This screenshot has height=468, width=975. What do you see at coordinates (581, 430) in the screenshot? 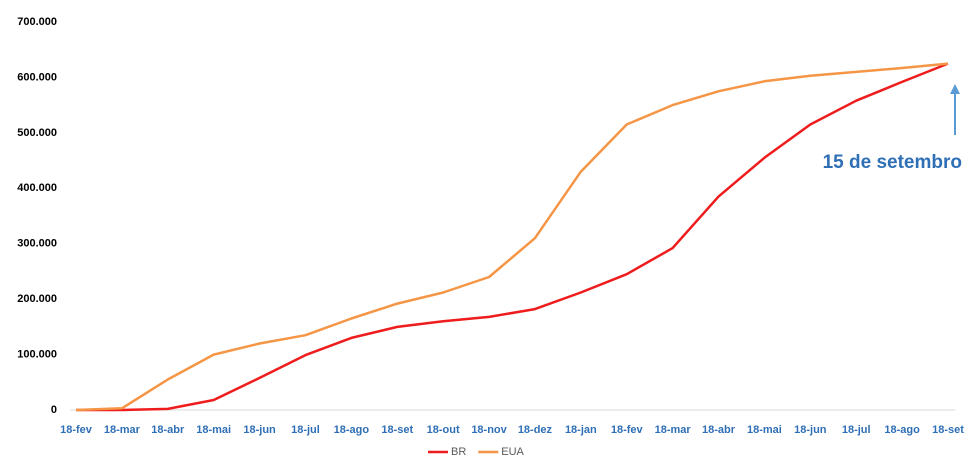
I see `x-tick-label: 18-jan` at bounding box center [581, 430].